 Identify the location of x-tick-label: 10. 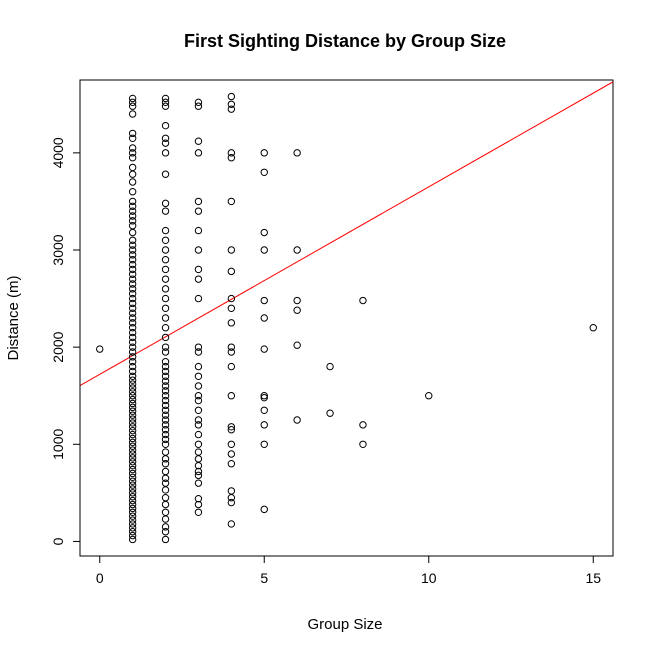
(429, 578).